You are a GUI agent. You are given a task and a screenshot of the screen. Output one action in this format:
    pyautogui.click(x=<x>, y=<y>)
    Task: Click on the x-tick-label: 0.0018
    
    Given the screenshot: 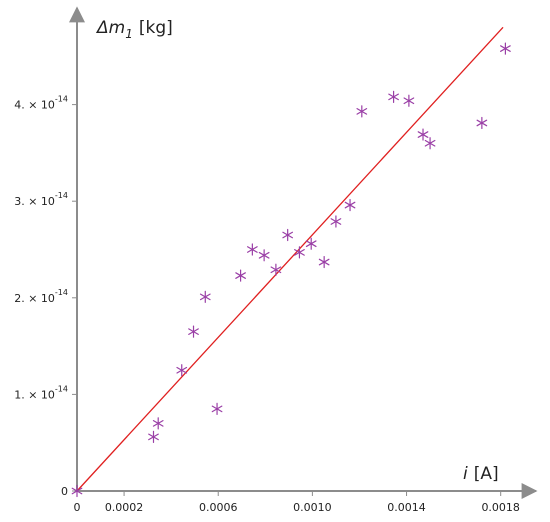 What is the action you would take?
    pyautogui.click(x=500, y=507)
    